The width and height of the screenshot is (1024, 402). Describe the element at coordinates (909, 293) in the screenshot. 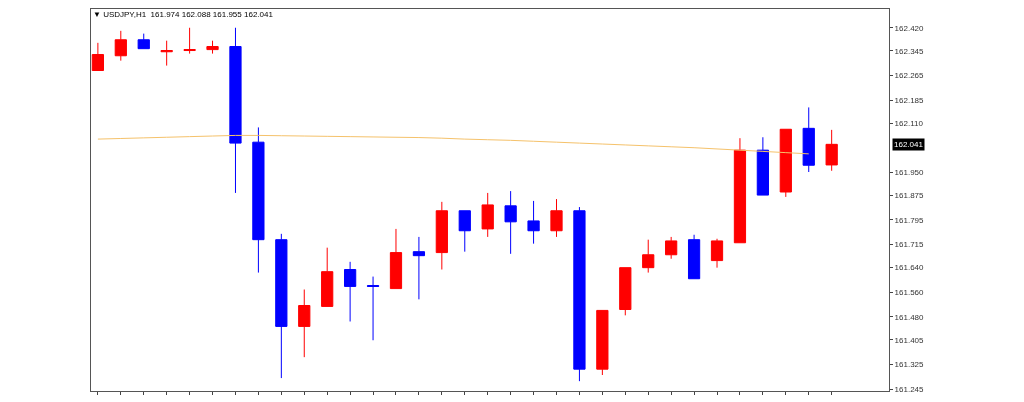

I see `y-tick-label: 161.560` at that location.